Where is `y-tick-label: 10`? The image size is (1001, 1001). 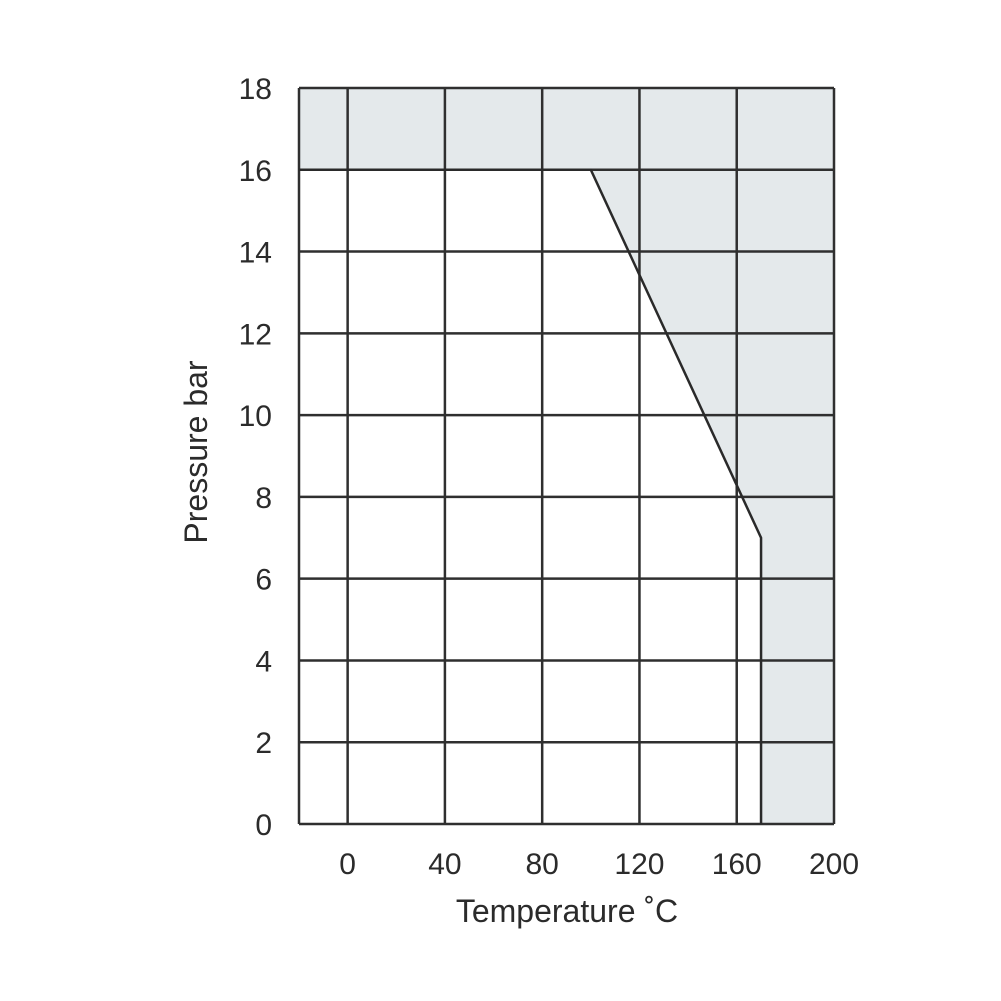
y-tick-label: 10 is located at coordinates (255, 416).